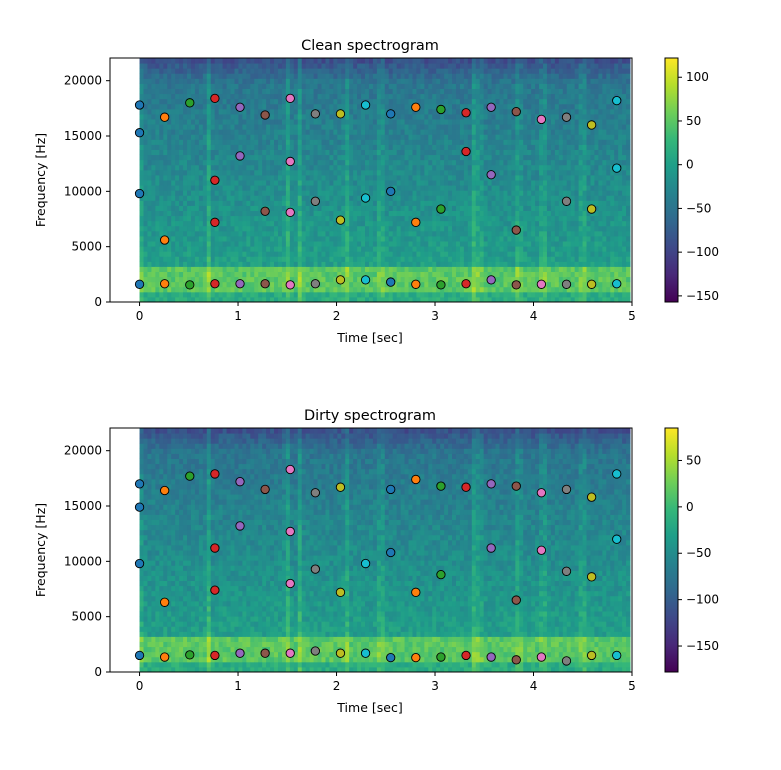  I want to click on chart-title: Dirty spectrogram, so click(370, 416).